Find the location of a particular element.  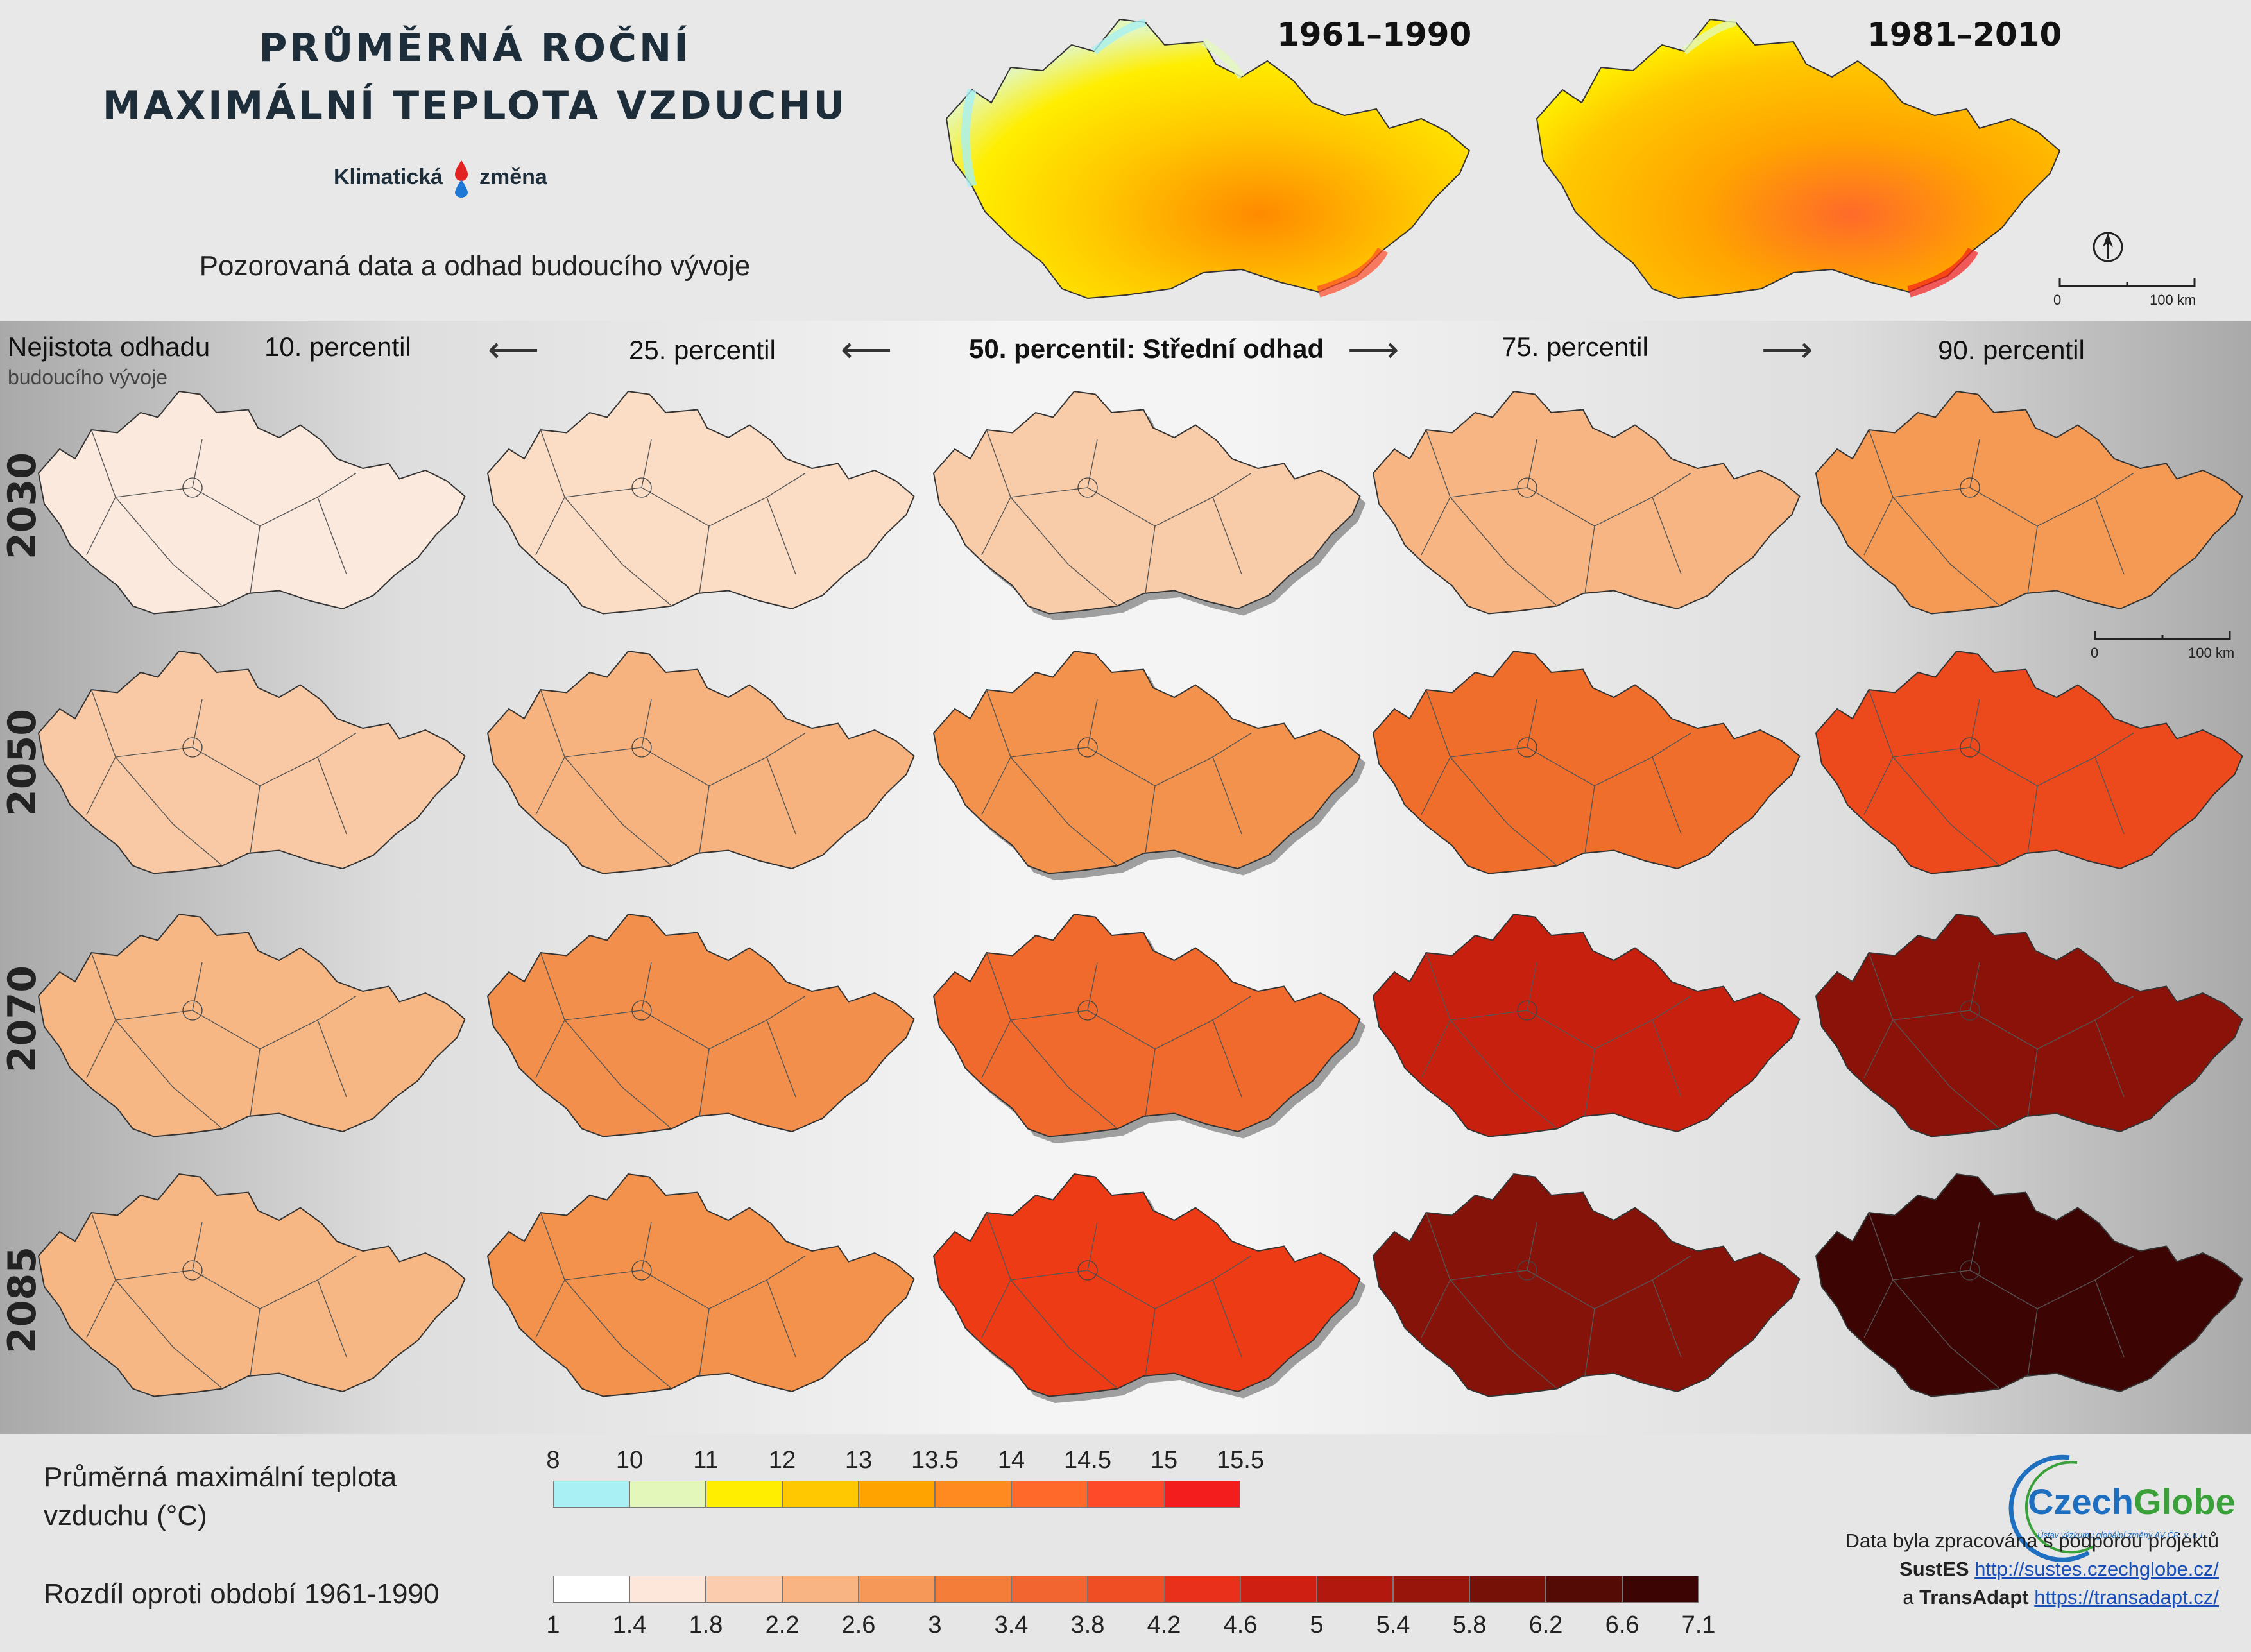

legend-abs-tick-label: 15.5 is located at coordinates (1240, 1460).